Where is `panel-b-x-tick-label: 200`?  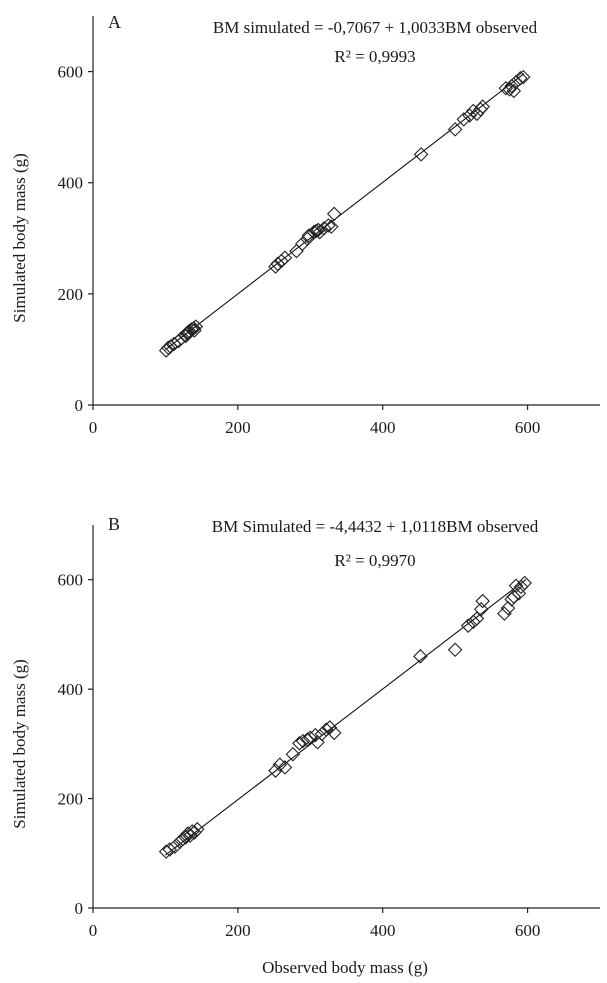 panel-b-x-tick-label: 200 is located at coordinates (238, 930).